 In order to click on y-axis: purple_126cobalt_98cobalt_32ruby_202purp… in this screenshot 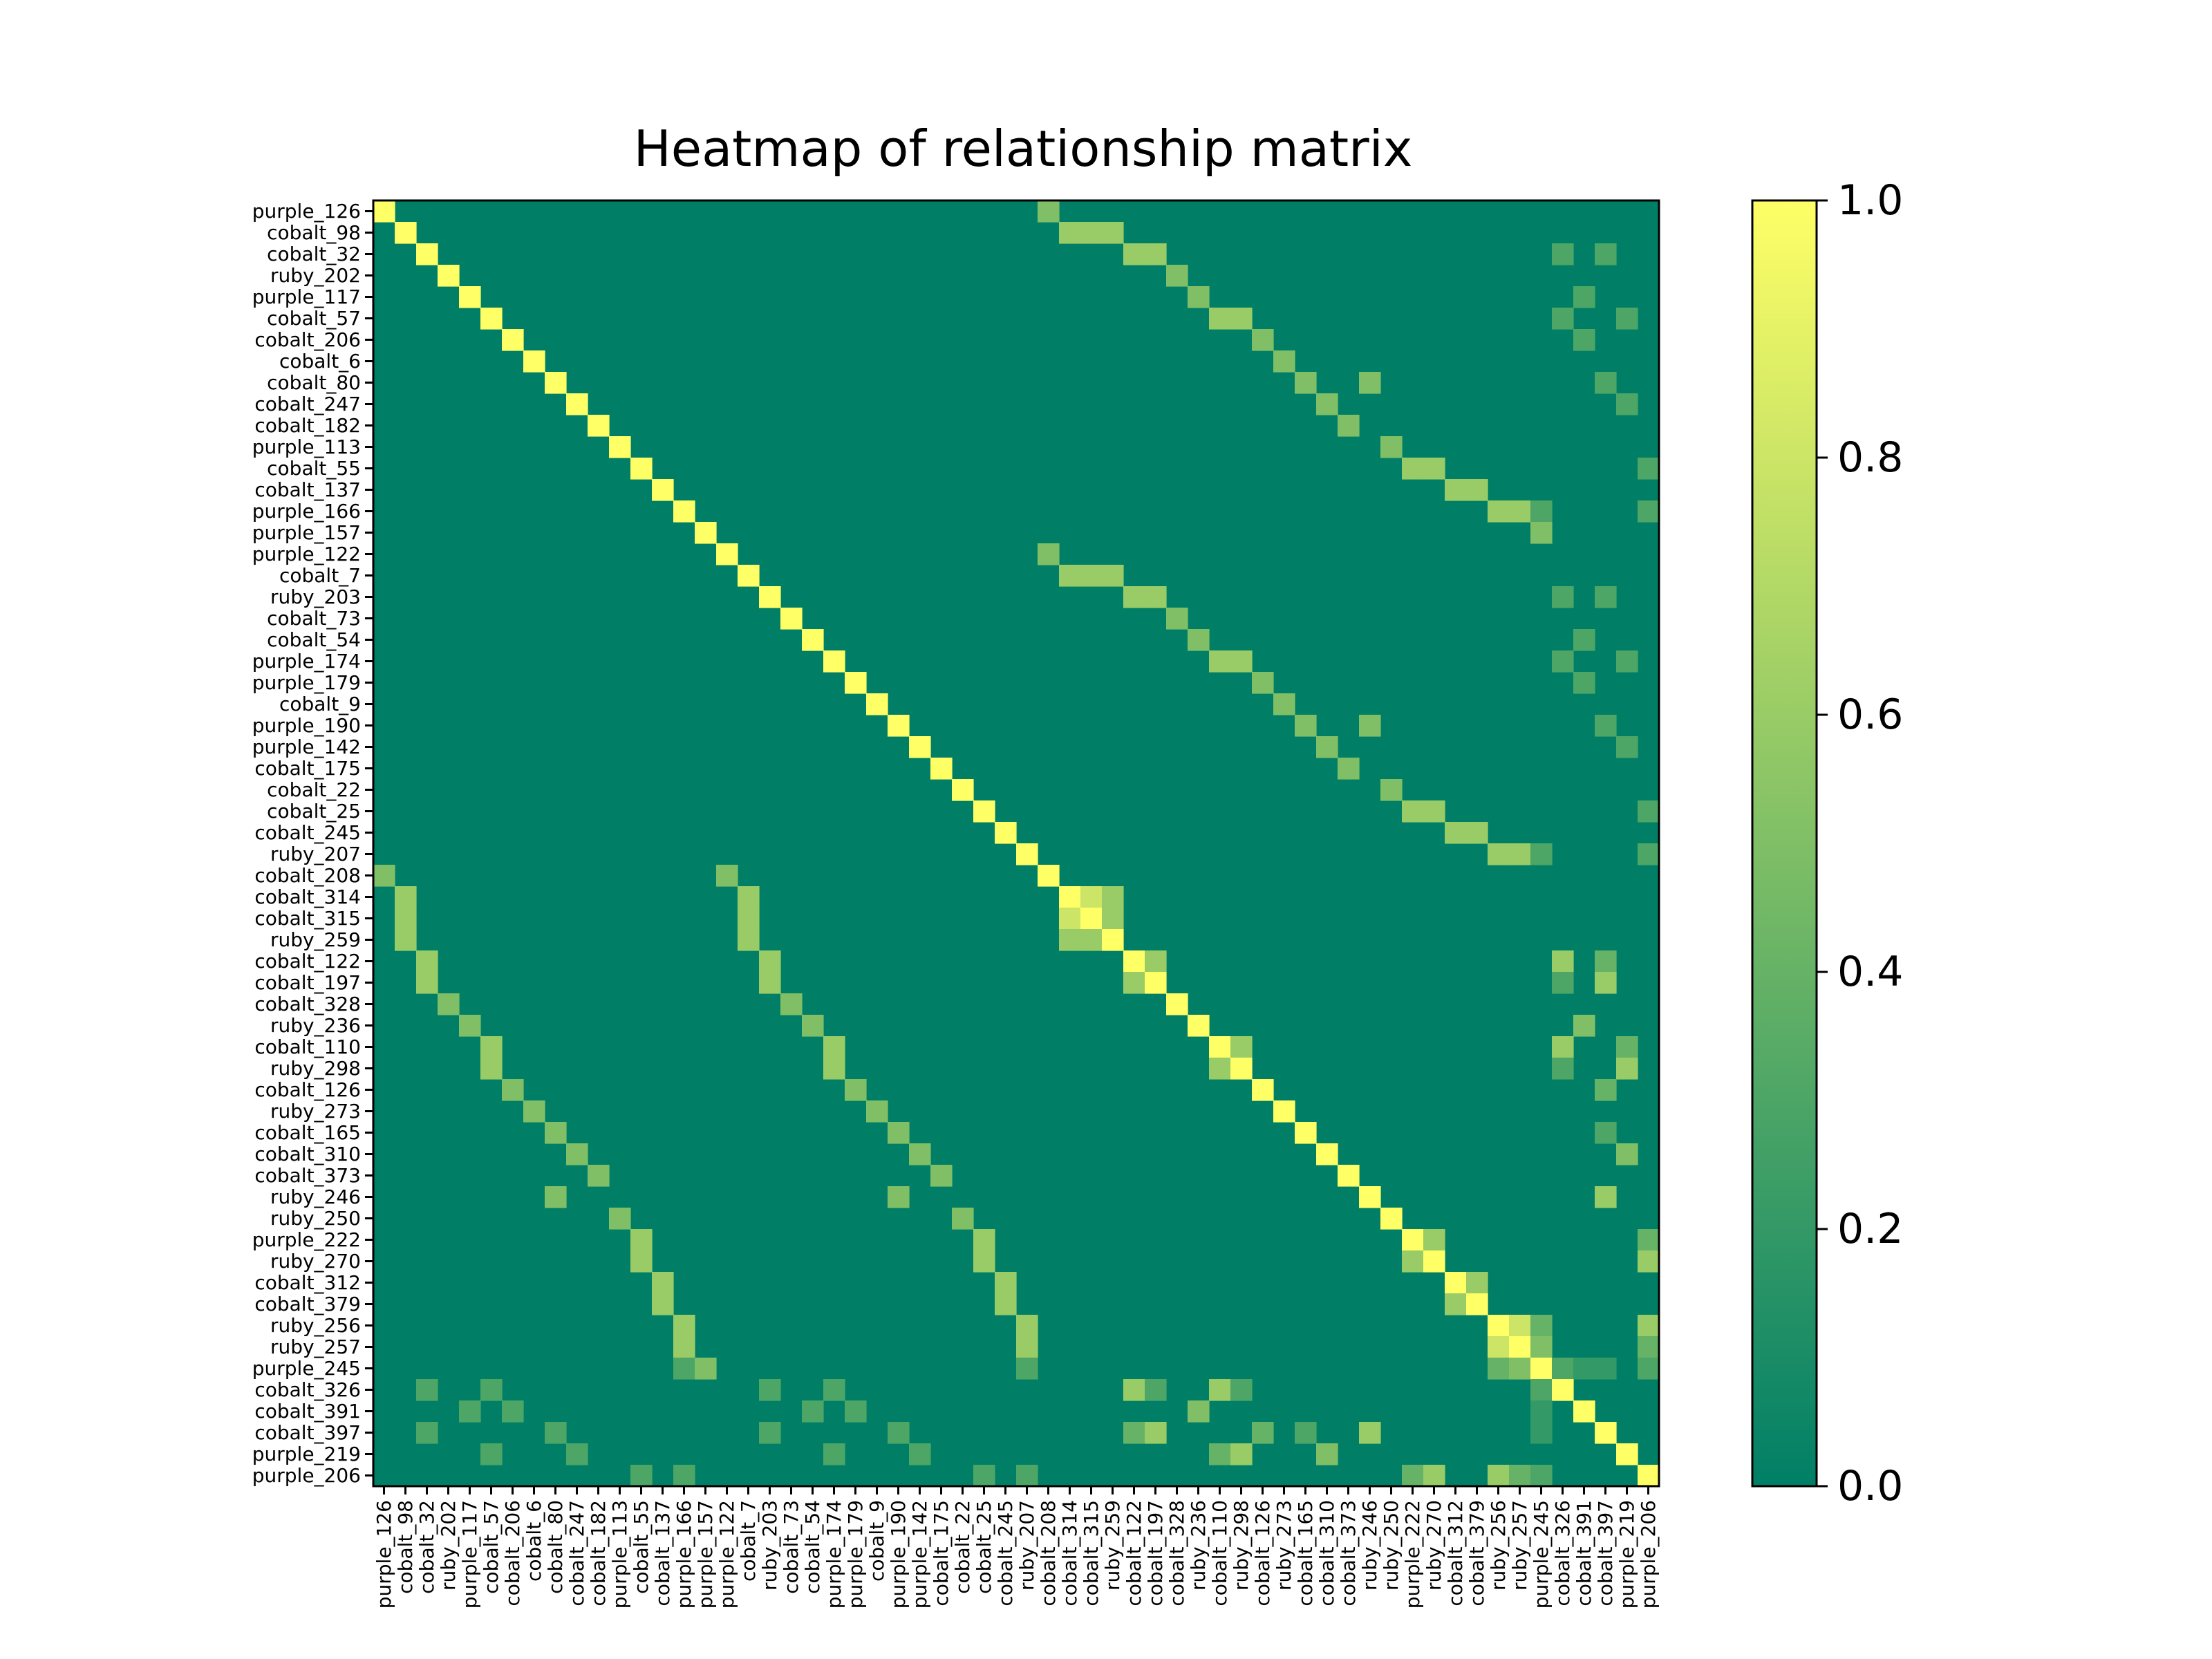, I will do `click(313, 843)`.